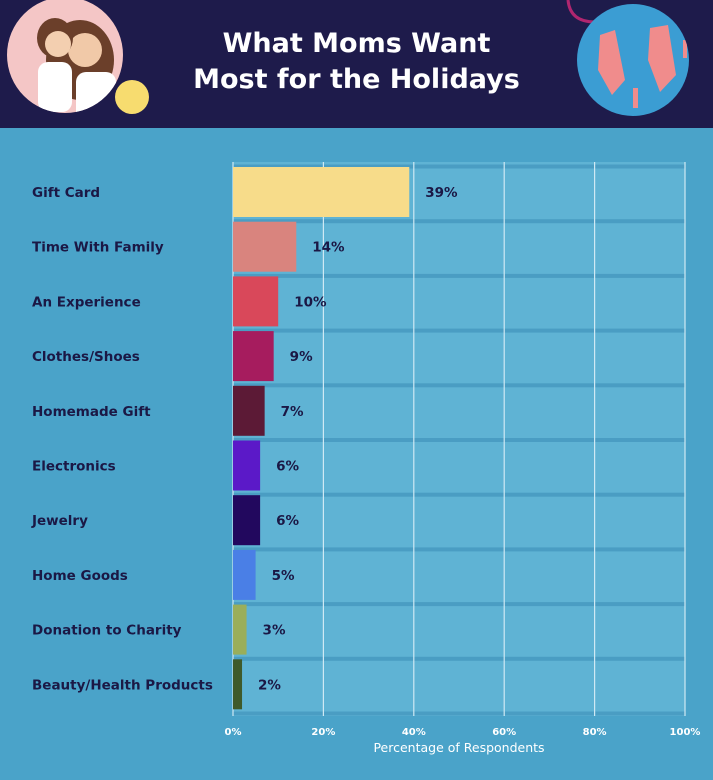 This screenshot has height=780, width=713. What do you see at coordinates (74, 467) in the screenshot?
I see `category-label: Electronics` at bounding box center [74, 467].